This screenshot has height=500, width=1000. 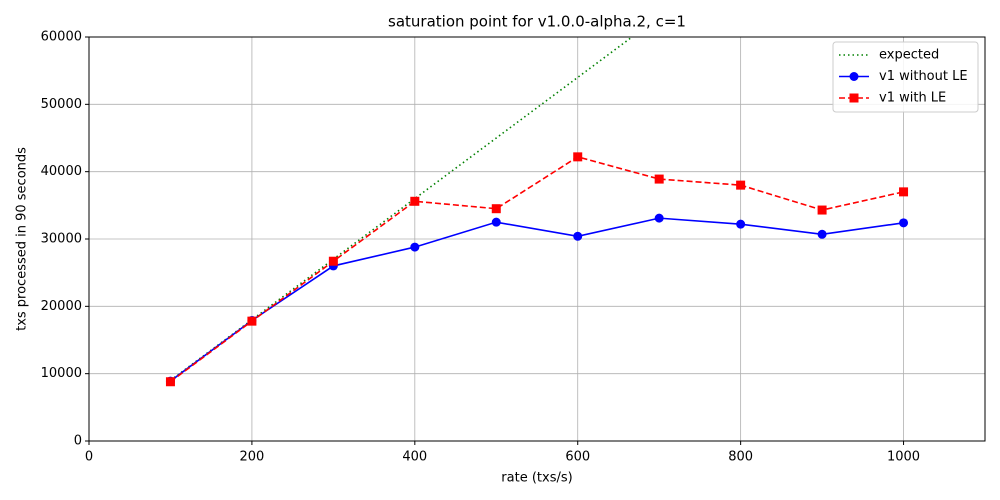 I want to click on legend: expected v1 without LE v1 with LE, so click(x=905, y=77).